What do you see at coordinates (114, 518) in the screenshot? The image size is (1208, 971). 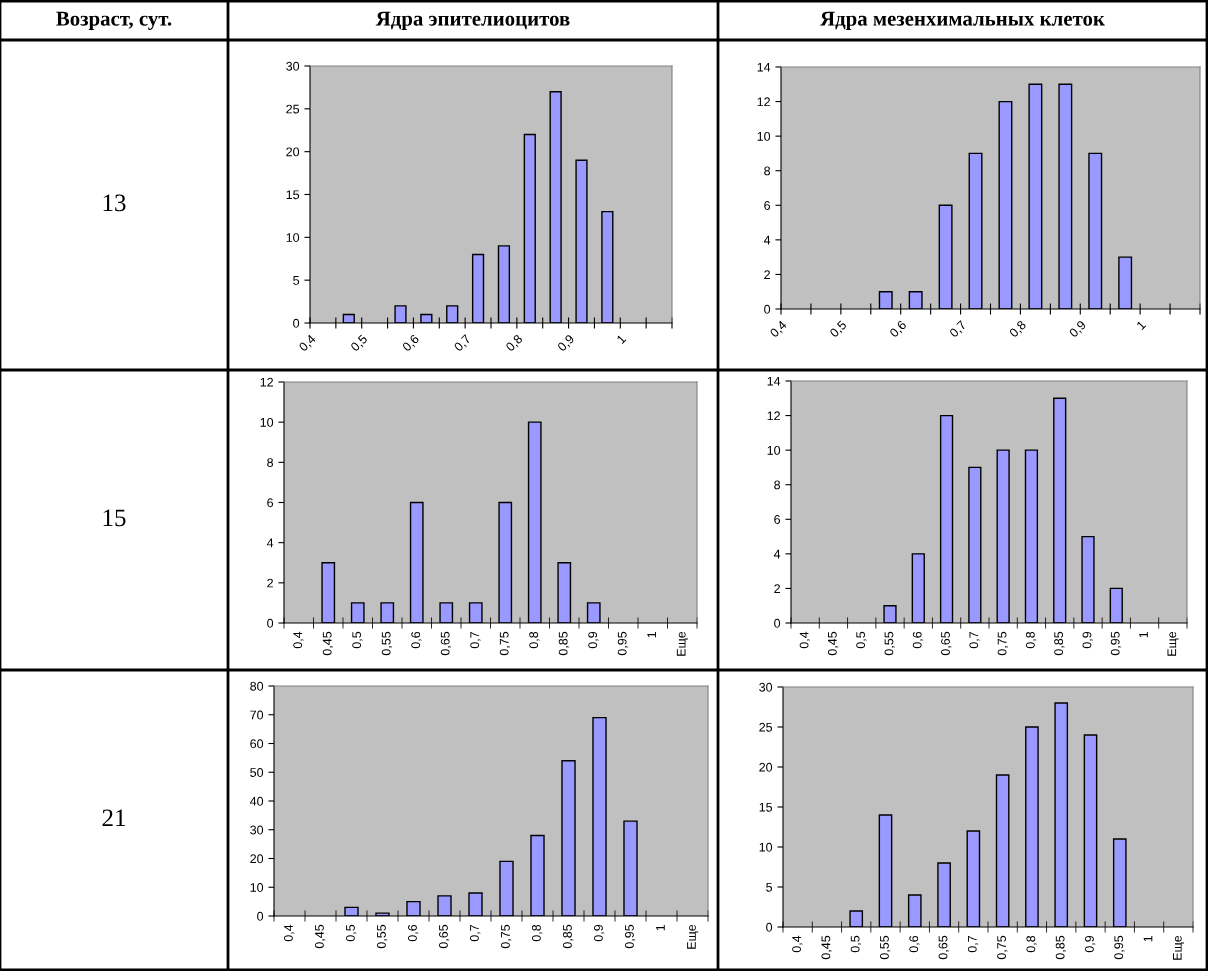 I see `text: 15` at bounding box center [114, 518].